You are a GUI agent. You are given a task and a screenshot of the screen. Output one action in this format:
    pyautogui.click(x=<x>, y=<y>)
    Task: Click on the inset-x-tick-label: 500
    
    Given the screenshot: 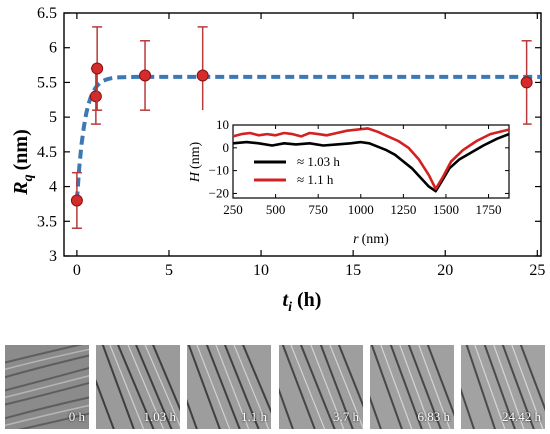 What is the action you would take?
    pyautogui.click(x=276, y=209)
    